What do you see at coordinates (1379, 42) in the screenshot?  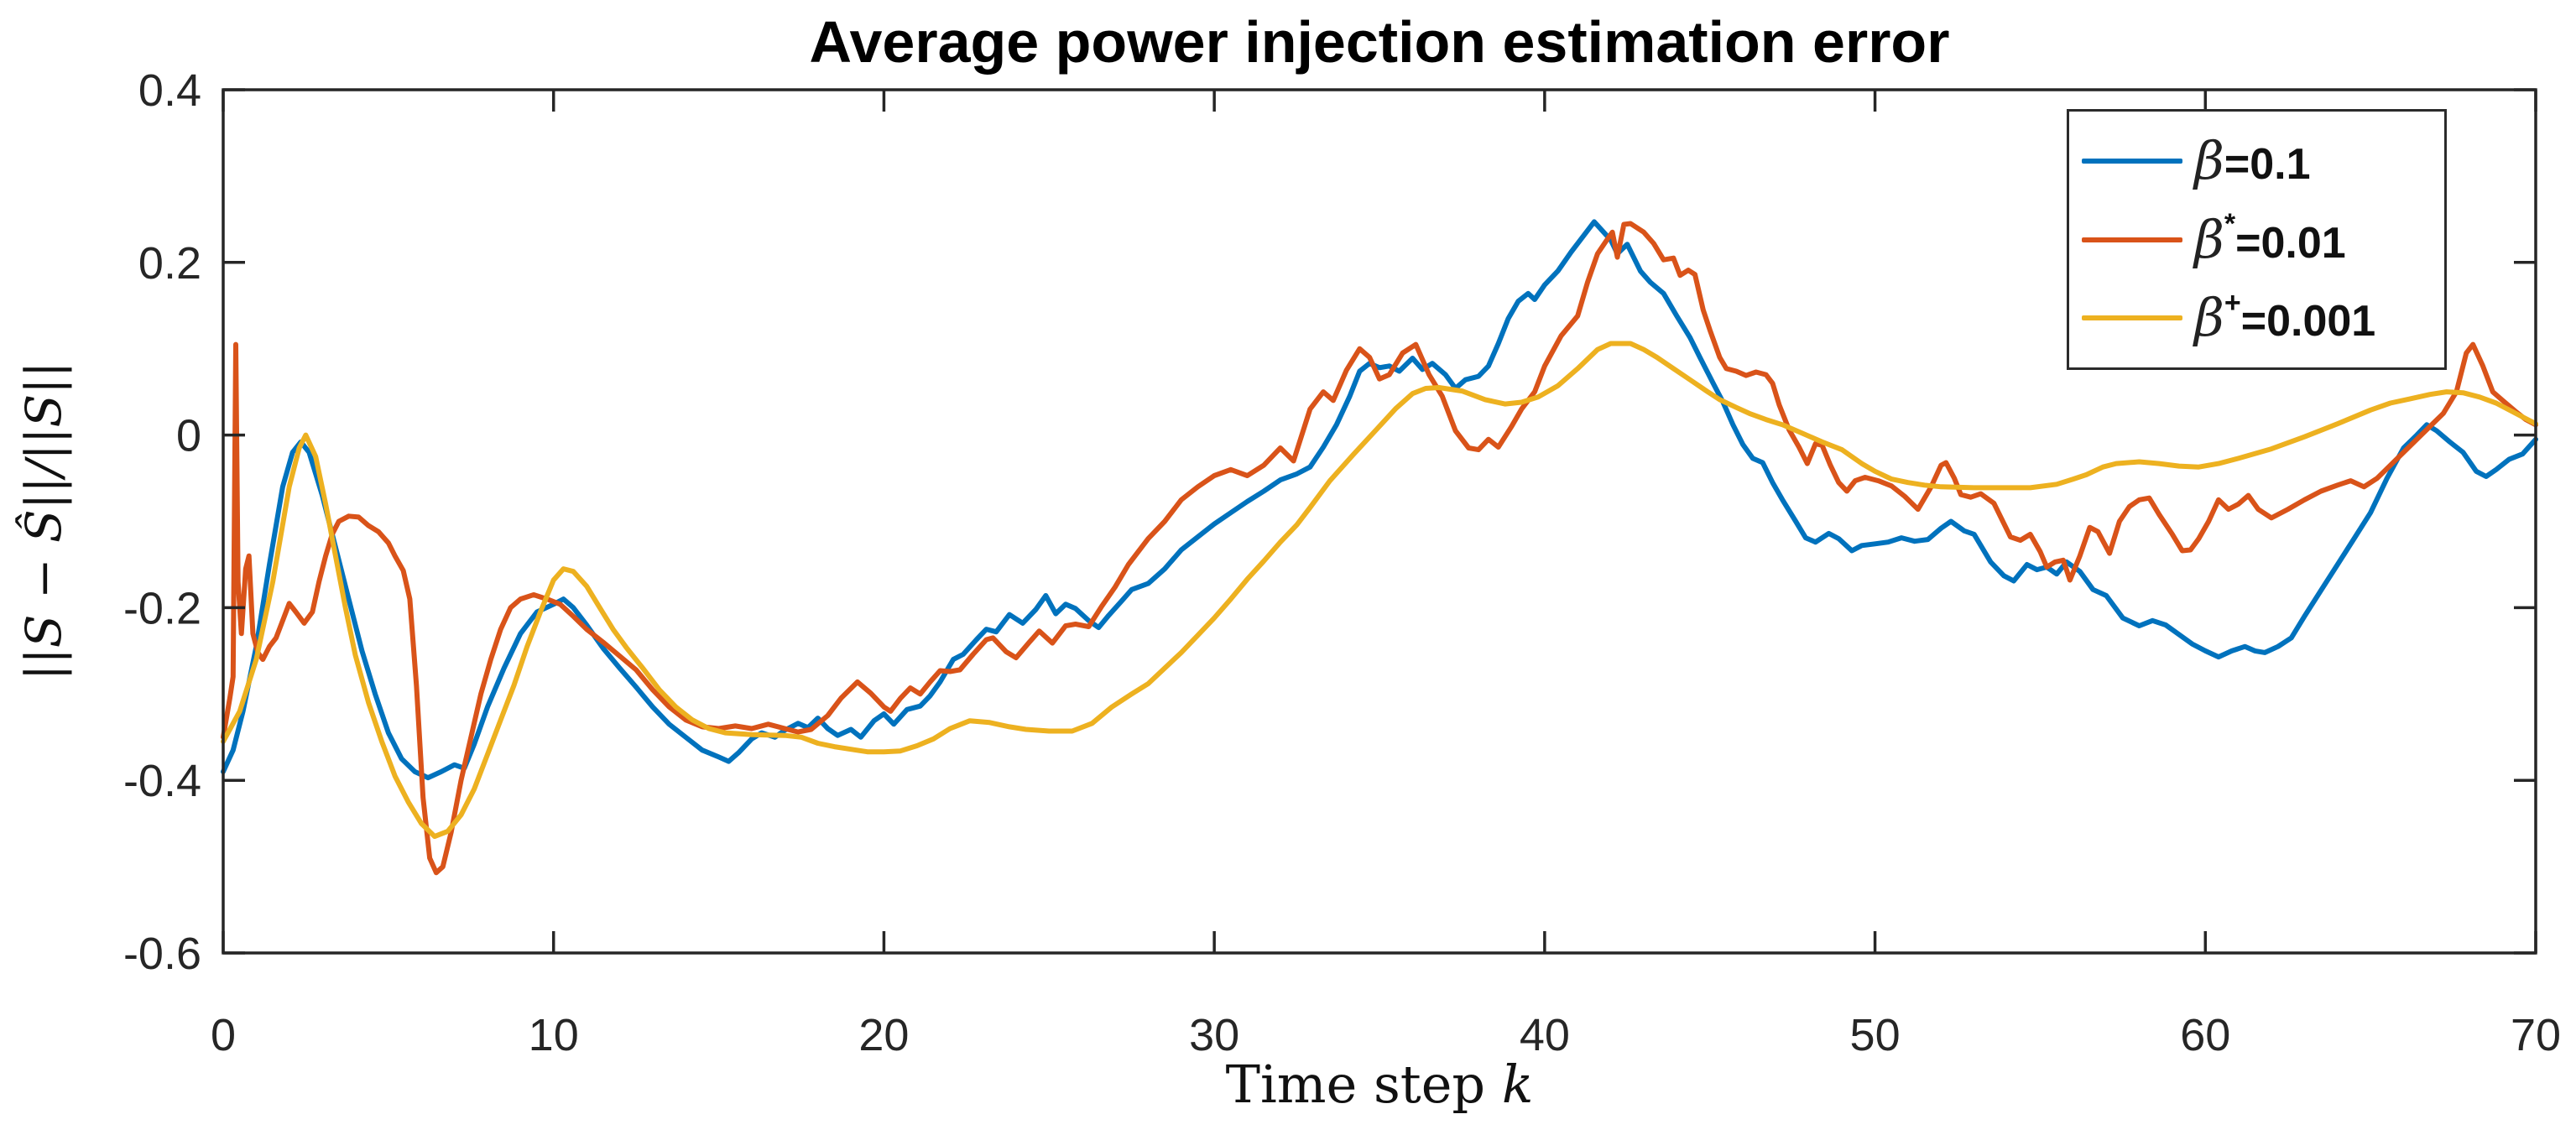 I see `page-title: Average power injection estimation error` at bounding box center [1379, 42].